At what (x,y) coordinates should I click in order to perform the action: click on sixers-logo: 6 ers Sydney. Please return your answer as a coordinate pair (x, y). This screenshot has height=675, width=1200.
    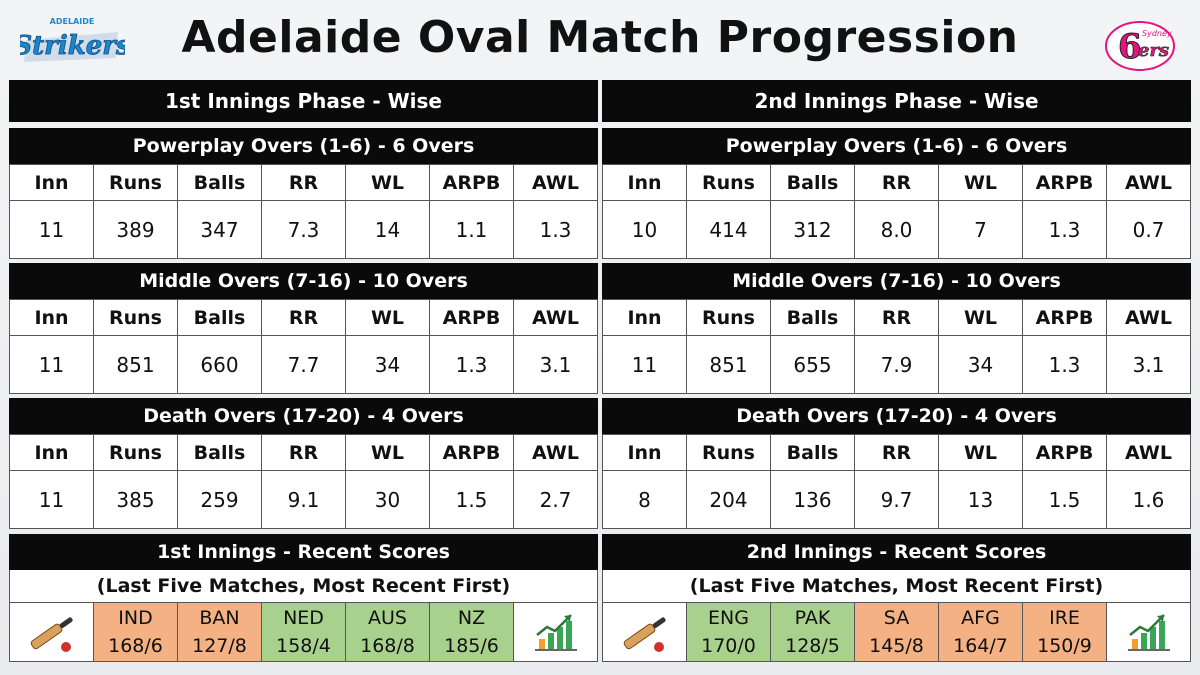
    Looking at the image, I should click on (1140, 43).